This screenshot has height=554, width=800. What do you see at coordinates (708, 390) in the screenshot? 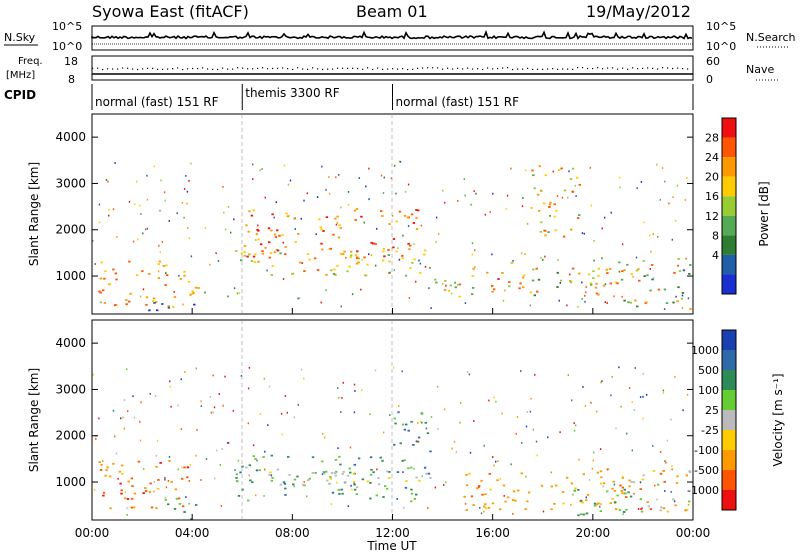
I see `colorbar-label: 100` at bounding box center [708, 390].